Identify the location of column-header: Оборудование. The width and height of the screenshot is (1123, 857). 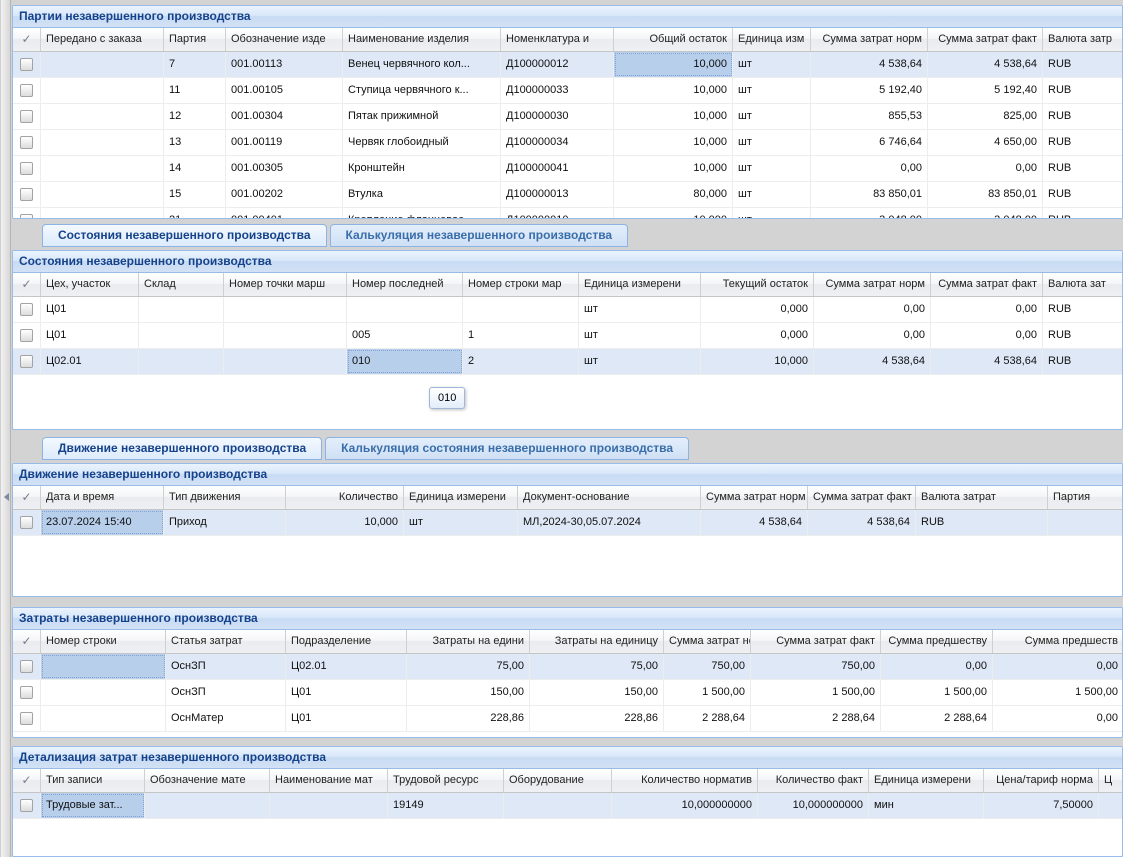
(558, 780).